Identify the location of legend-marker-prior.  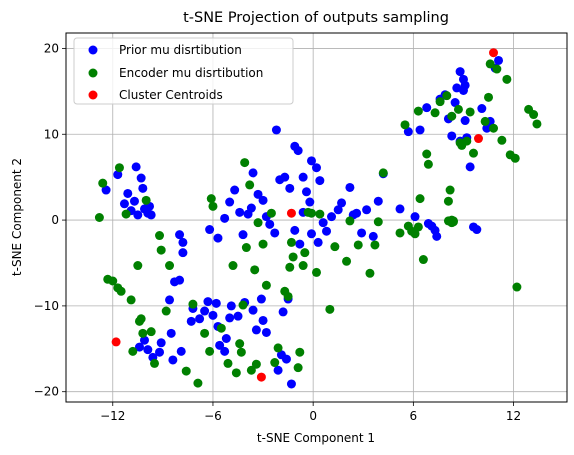
(93, 50).